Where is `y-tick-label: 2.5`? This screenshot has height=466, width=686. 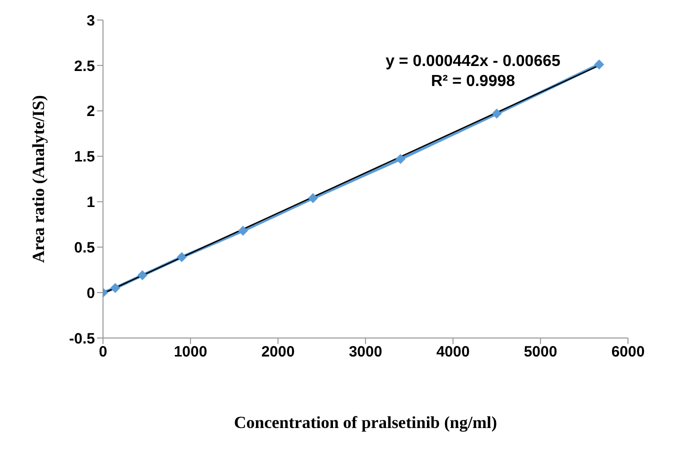 y-tick-label: 2.5 is located at coordinates (84, 66).